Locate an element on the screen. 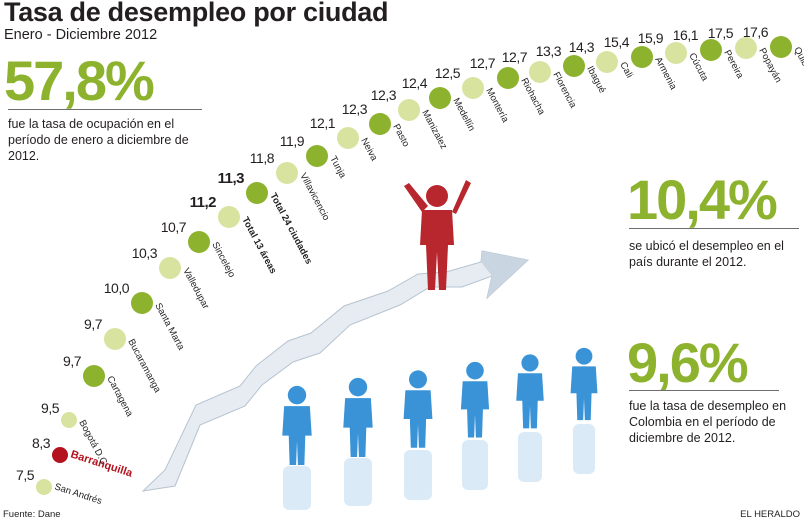 The height and width of the screenshot is (526, 804). city-label-6: Valledupar is located at coordinates (195, 288).